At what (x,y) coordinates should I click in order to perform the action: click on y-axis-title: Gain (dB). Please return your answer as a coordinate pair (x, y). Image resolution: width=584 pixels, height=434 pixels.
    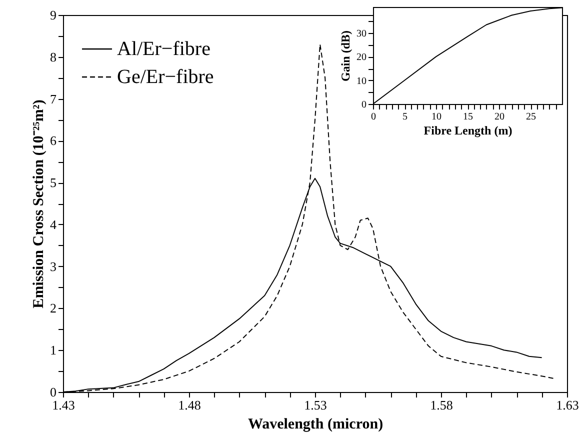
    Looking at the image, I should click on (345, 56).